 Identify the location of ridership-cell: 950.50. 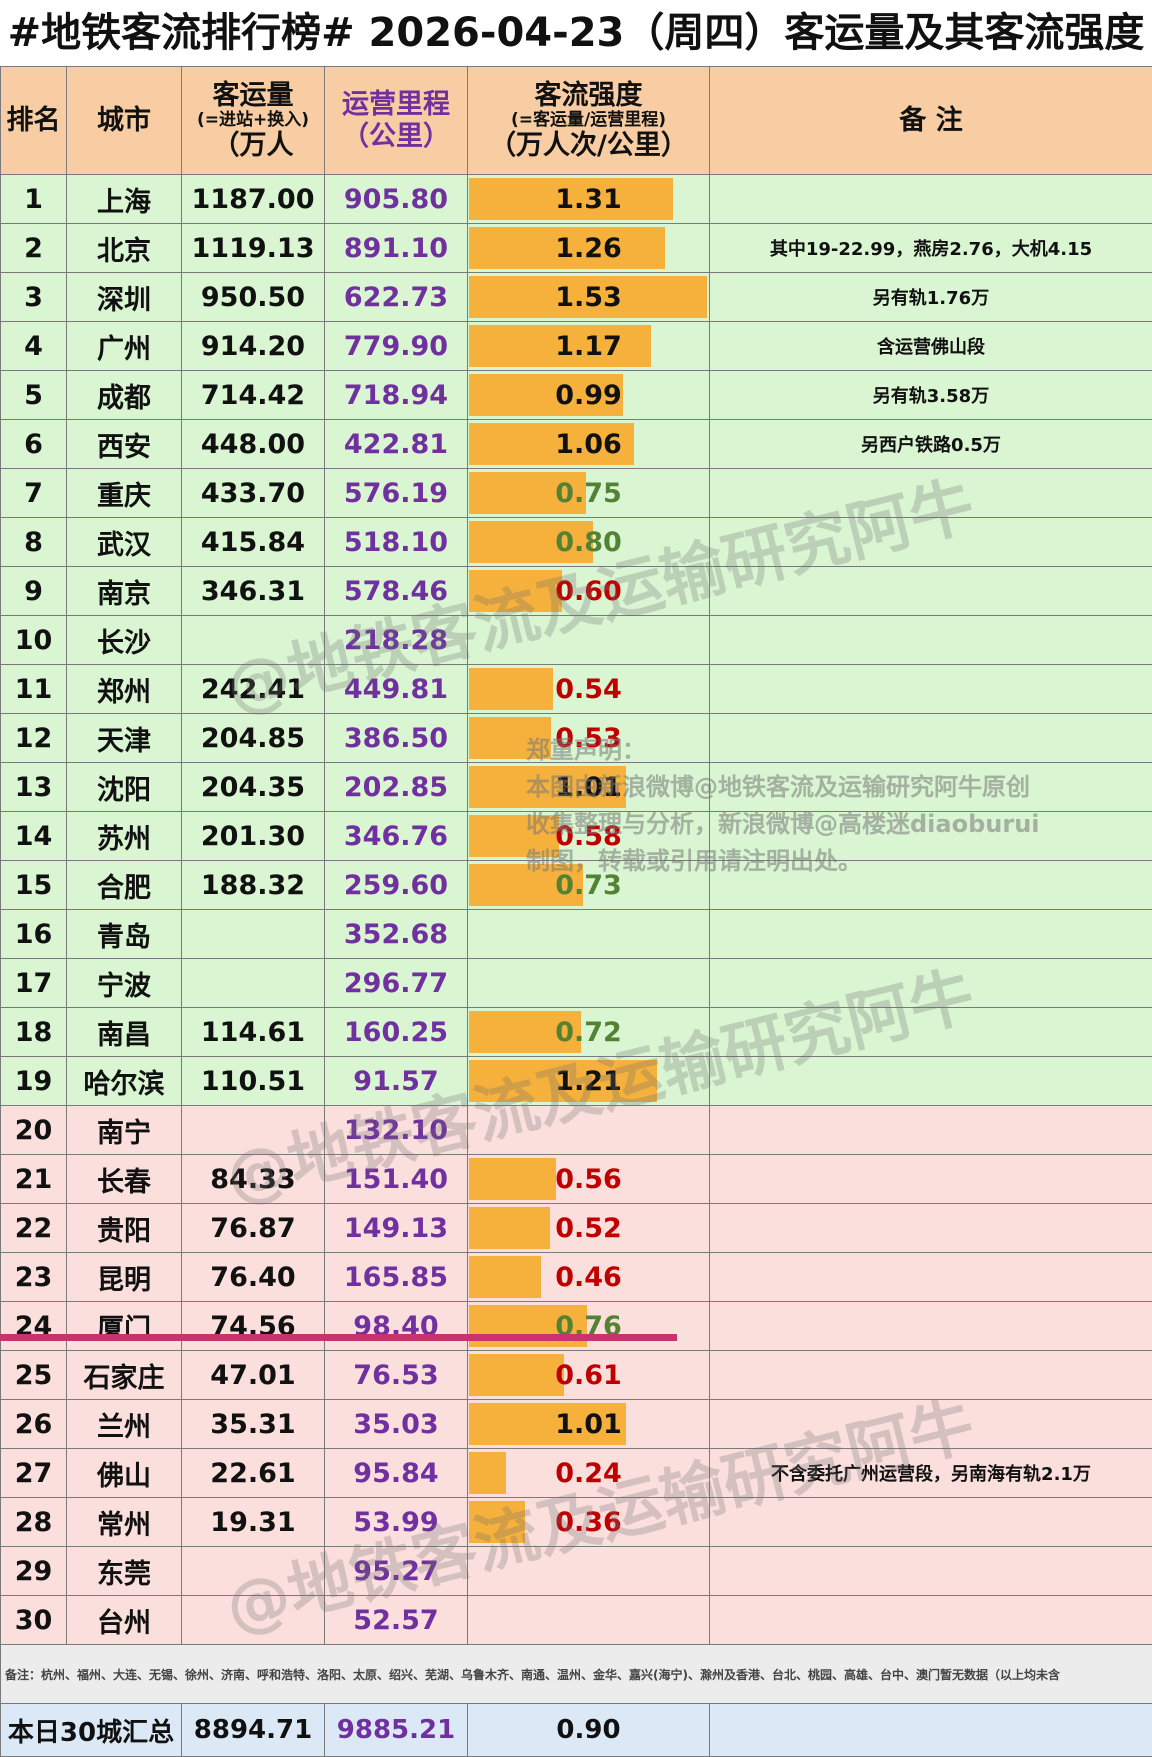
(253, 297).